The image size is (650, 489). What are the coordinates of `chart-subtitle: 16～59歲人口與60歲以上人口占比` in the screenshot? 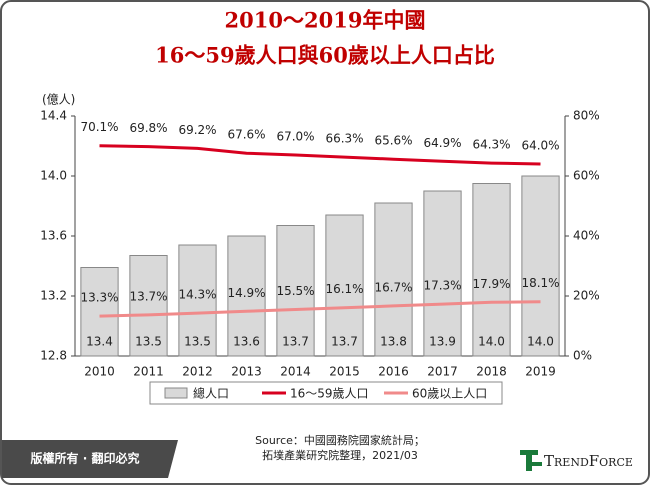 It's located at (325, 55).